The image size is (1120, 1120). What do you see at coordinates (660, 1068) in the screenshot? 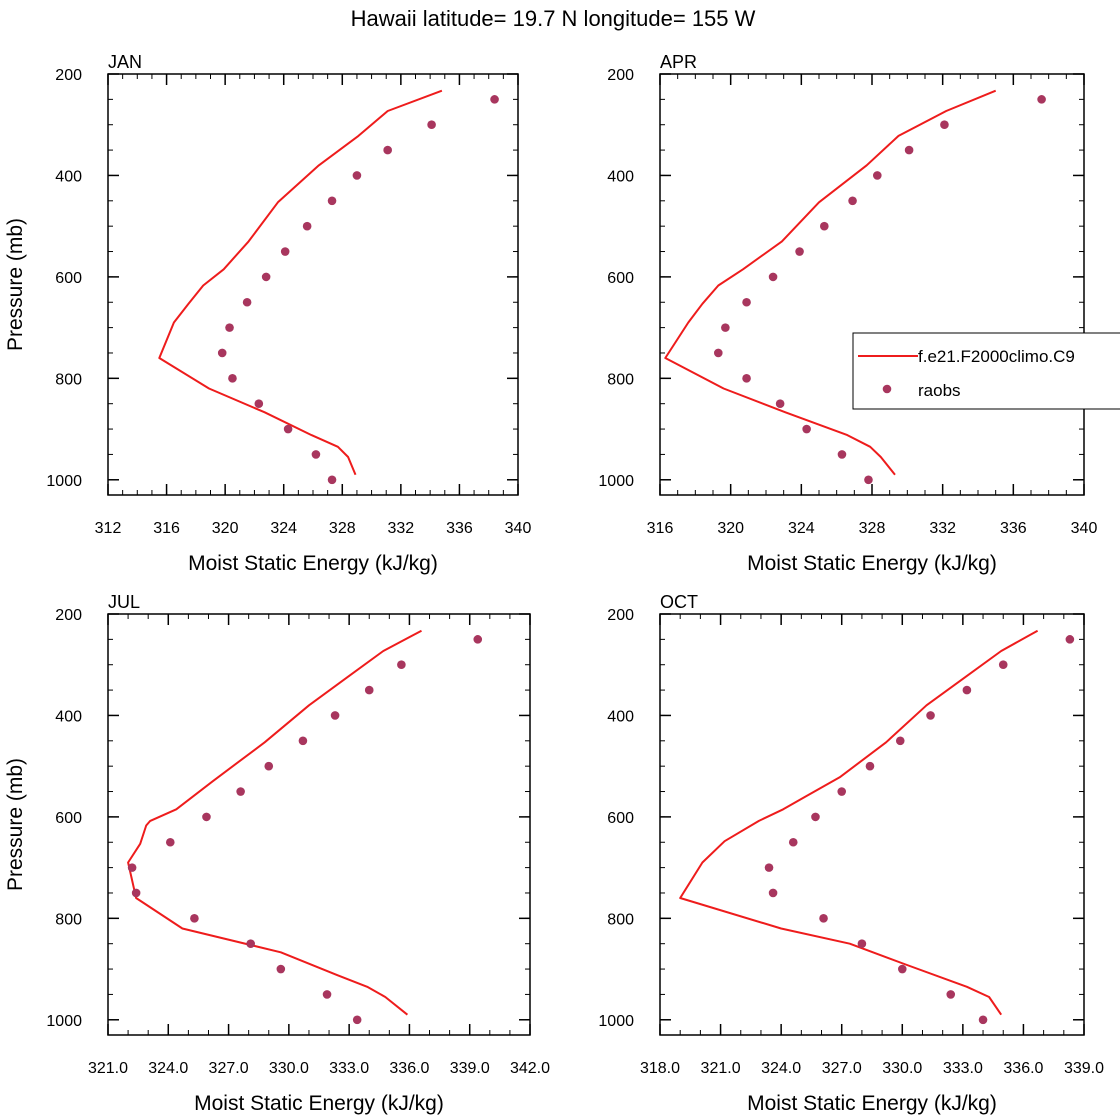
I see `x-tick-label: 318.0` at bounding box center [660, 1068].